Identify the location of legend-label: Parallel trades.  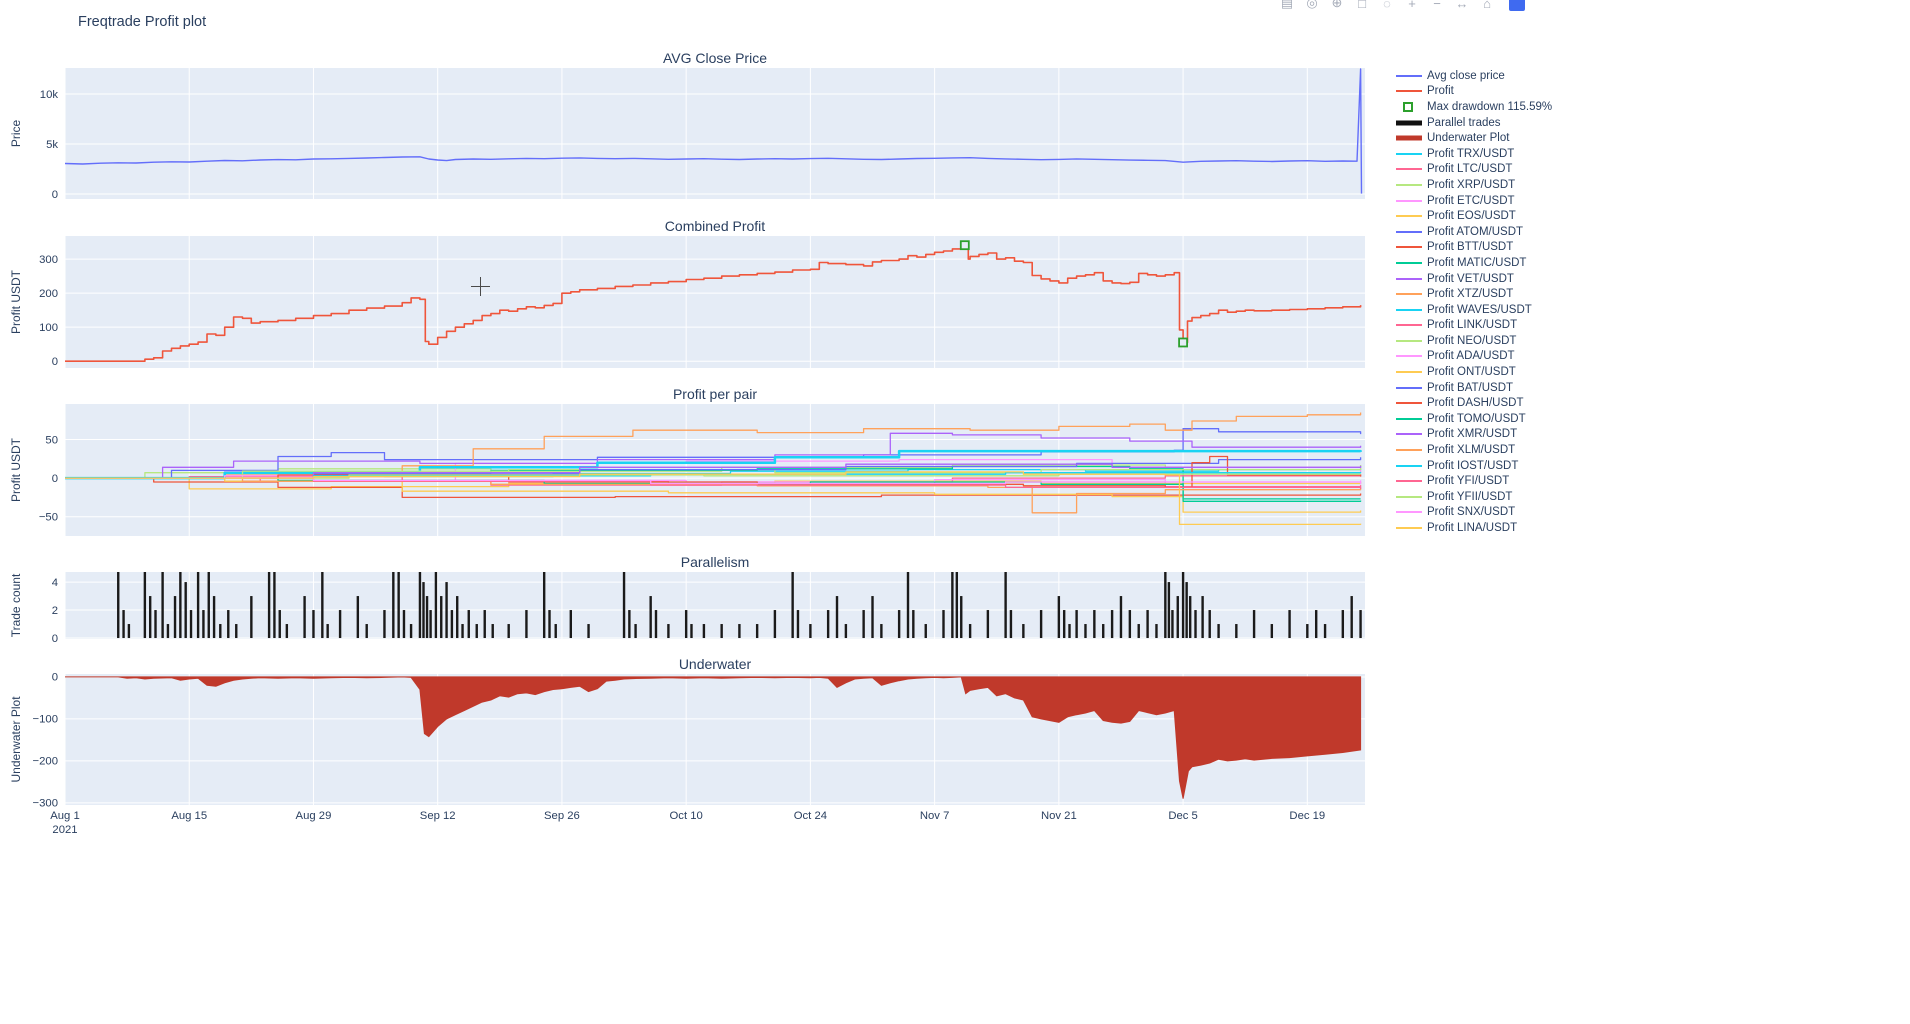
(1464, 122).